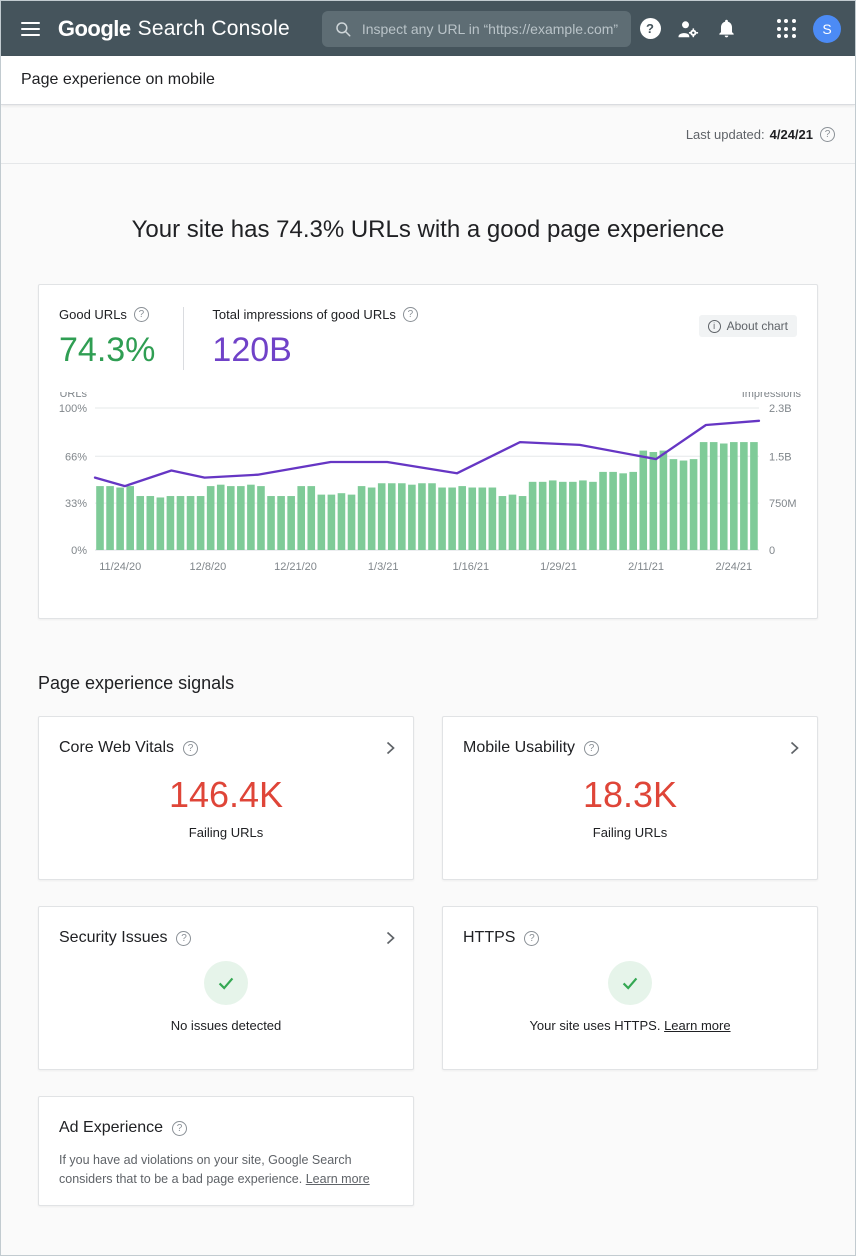 The height and width of the screenshot is (1256, 856). I want to click on card-security-issues: Security Issues No issues detected, so click(226, 988).